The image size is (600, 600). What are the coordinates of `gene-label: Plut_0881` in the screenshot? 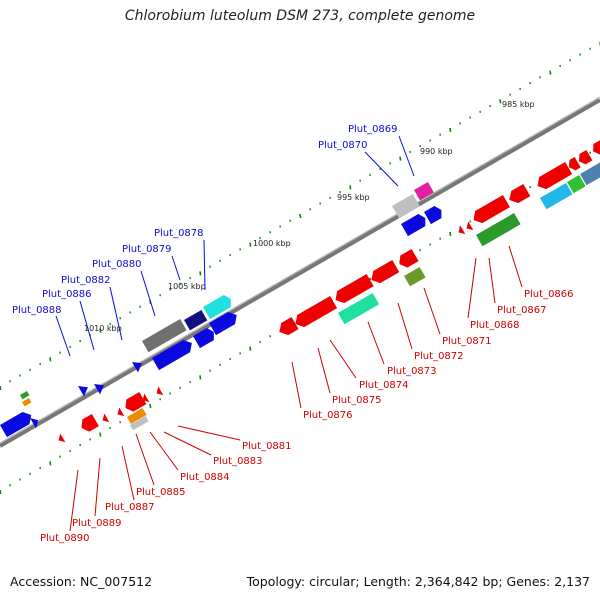 It's located at (267, 446).